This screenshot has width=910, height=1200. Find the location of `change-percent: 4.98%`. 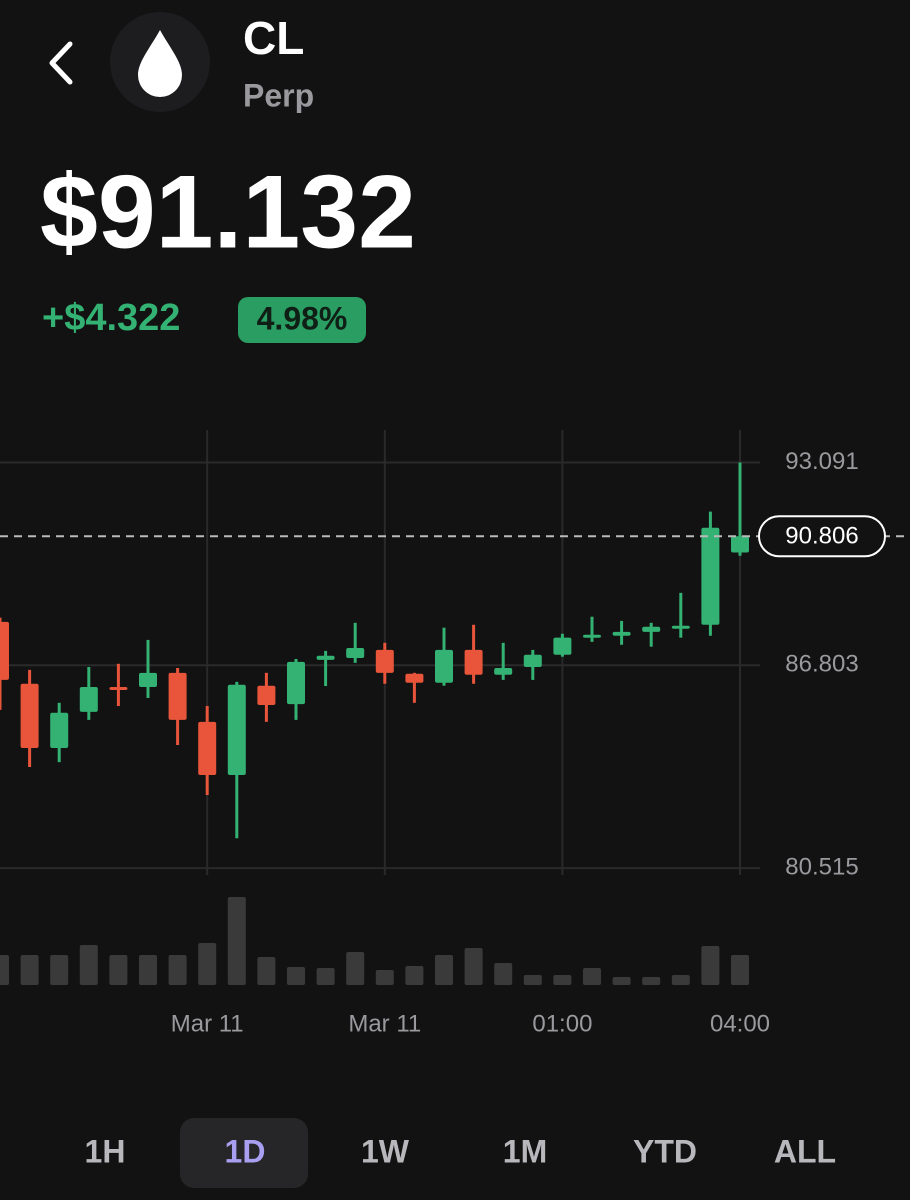

change-percent: 4.98% is located at coordinates (302, 318).